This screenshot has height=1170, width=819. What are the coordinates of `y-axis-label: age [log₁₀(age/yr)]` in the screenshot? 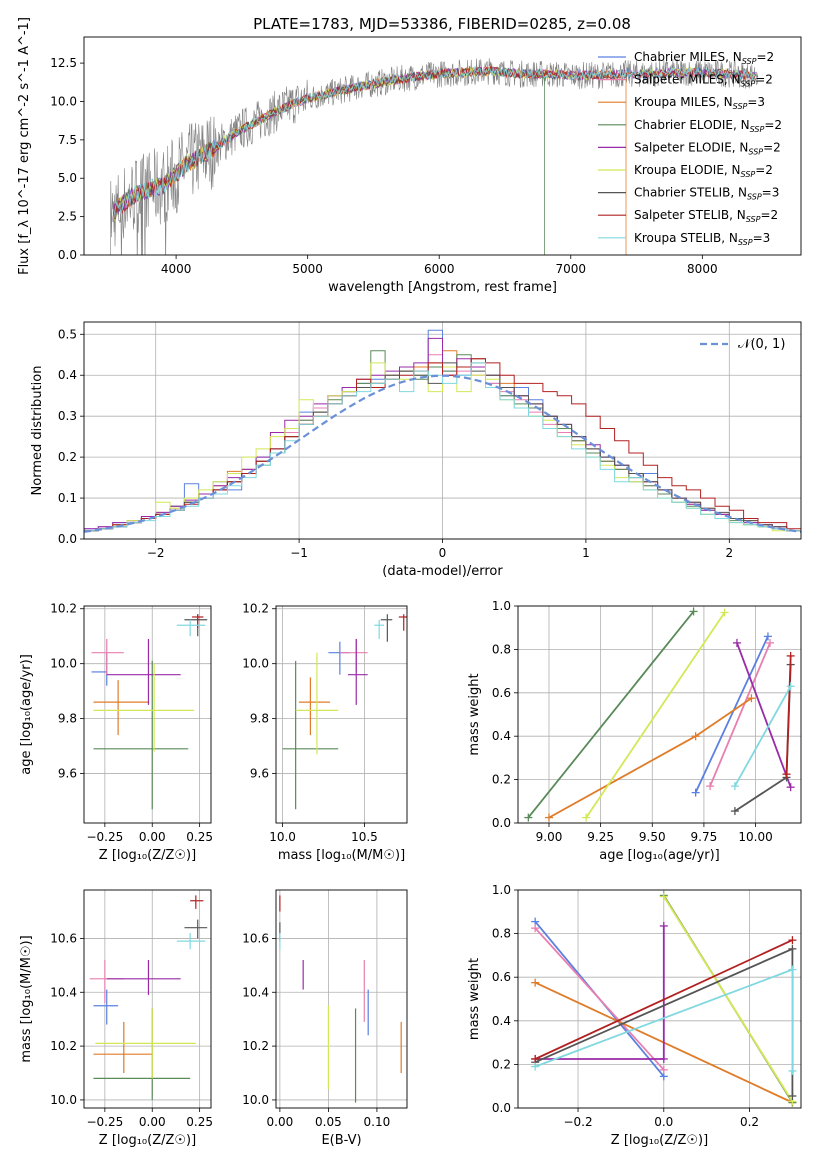 It's located at (26, 714).